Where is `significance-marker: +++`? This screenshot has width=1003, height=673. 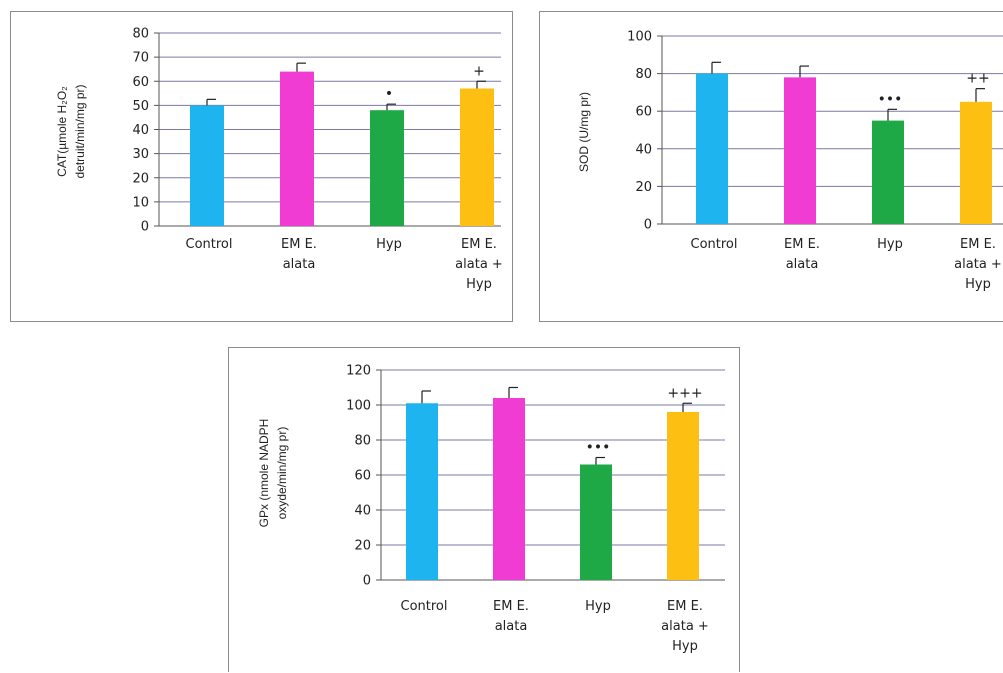 significance-marker: +++ is located at coordinates (684, 393).